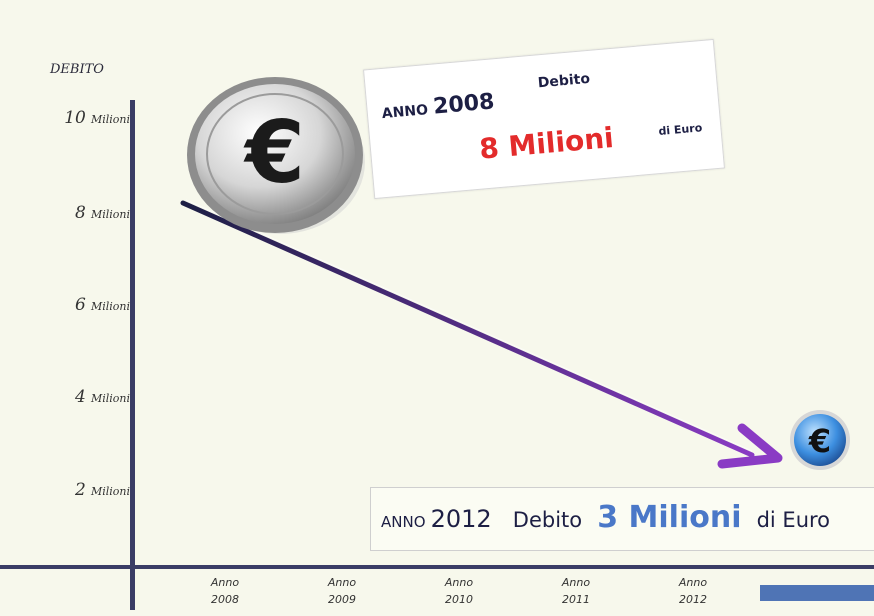  I want to click on y-tick-8: 8 Milioni, so click(75, 213).